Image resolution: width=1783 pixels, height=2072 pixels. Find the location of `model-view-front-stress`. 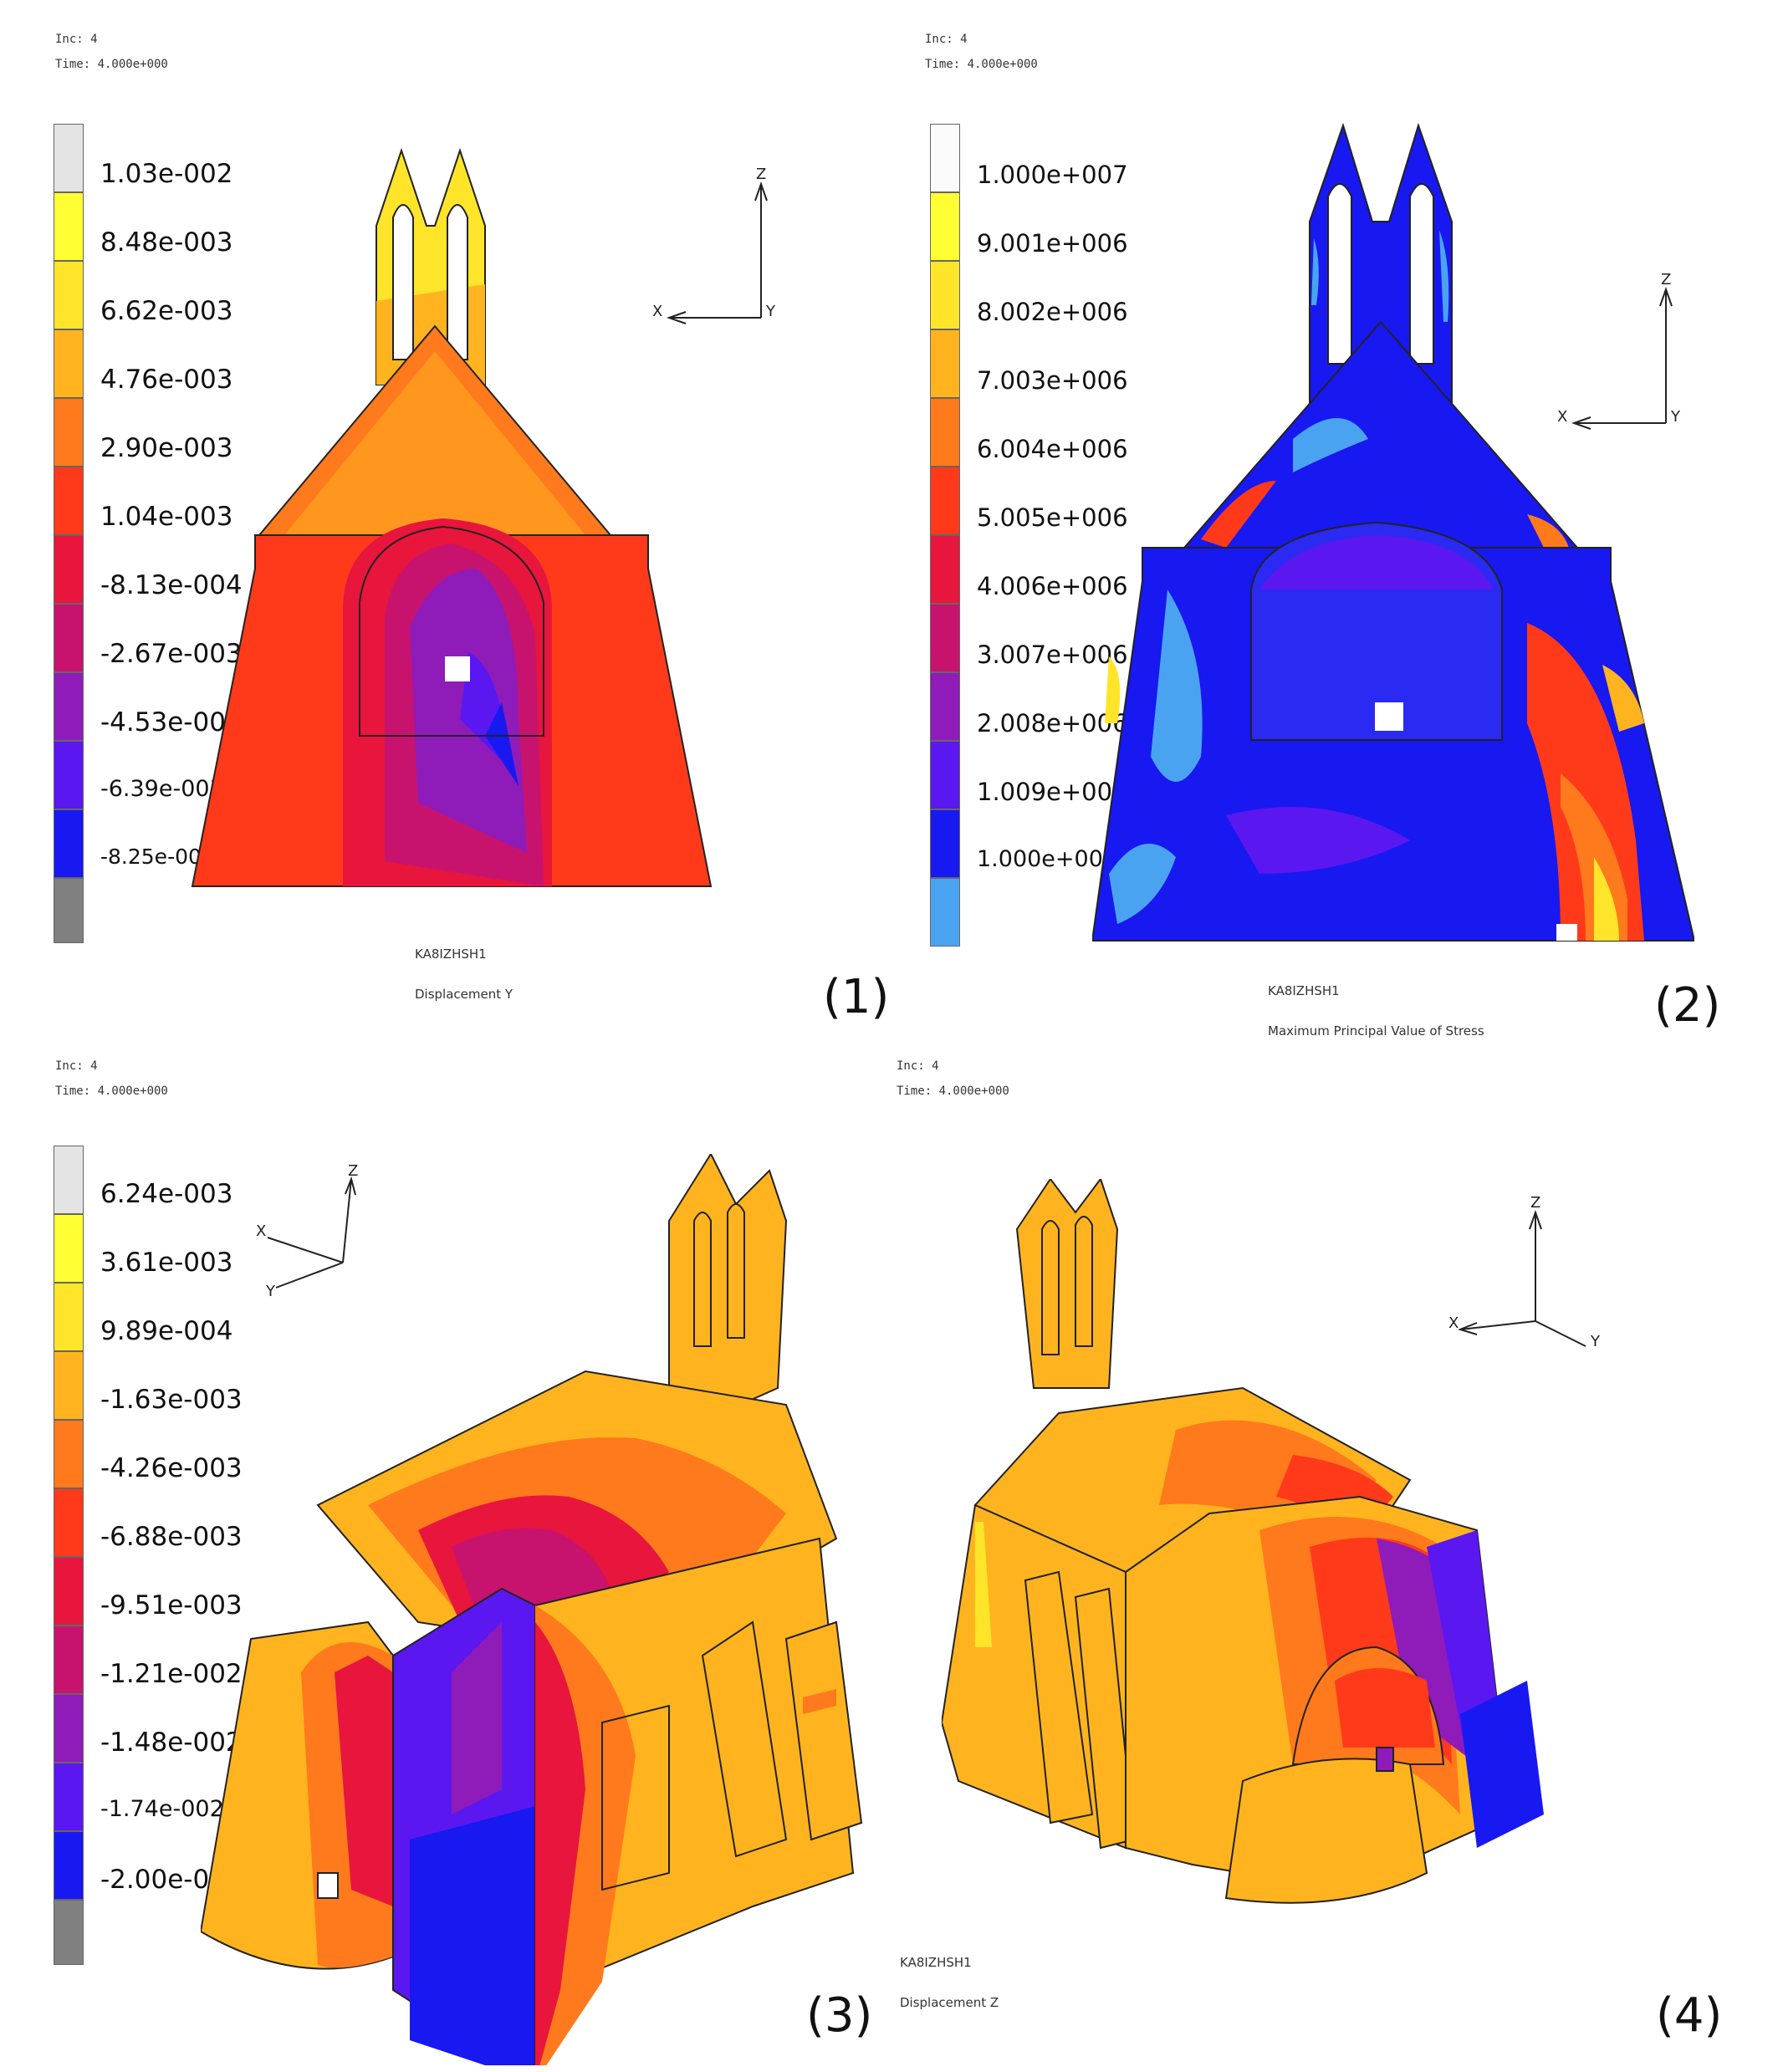

model-view-front-stress is located at coordinates (1393, 532).